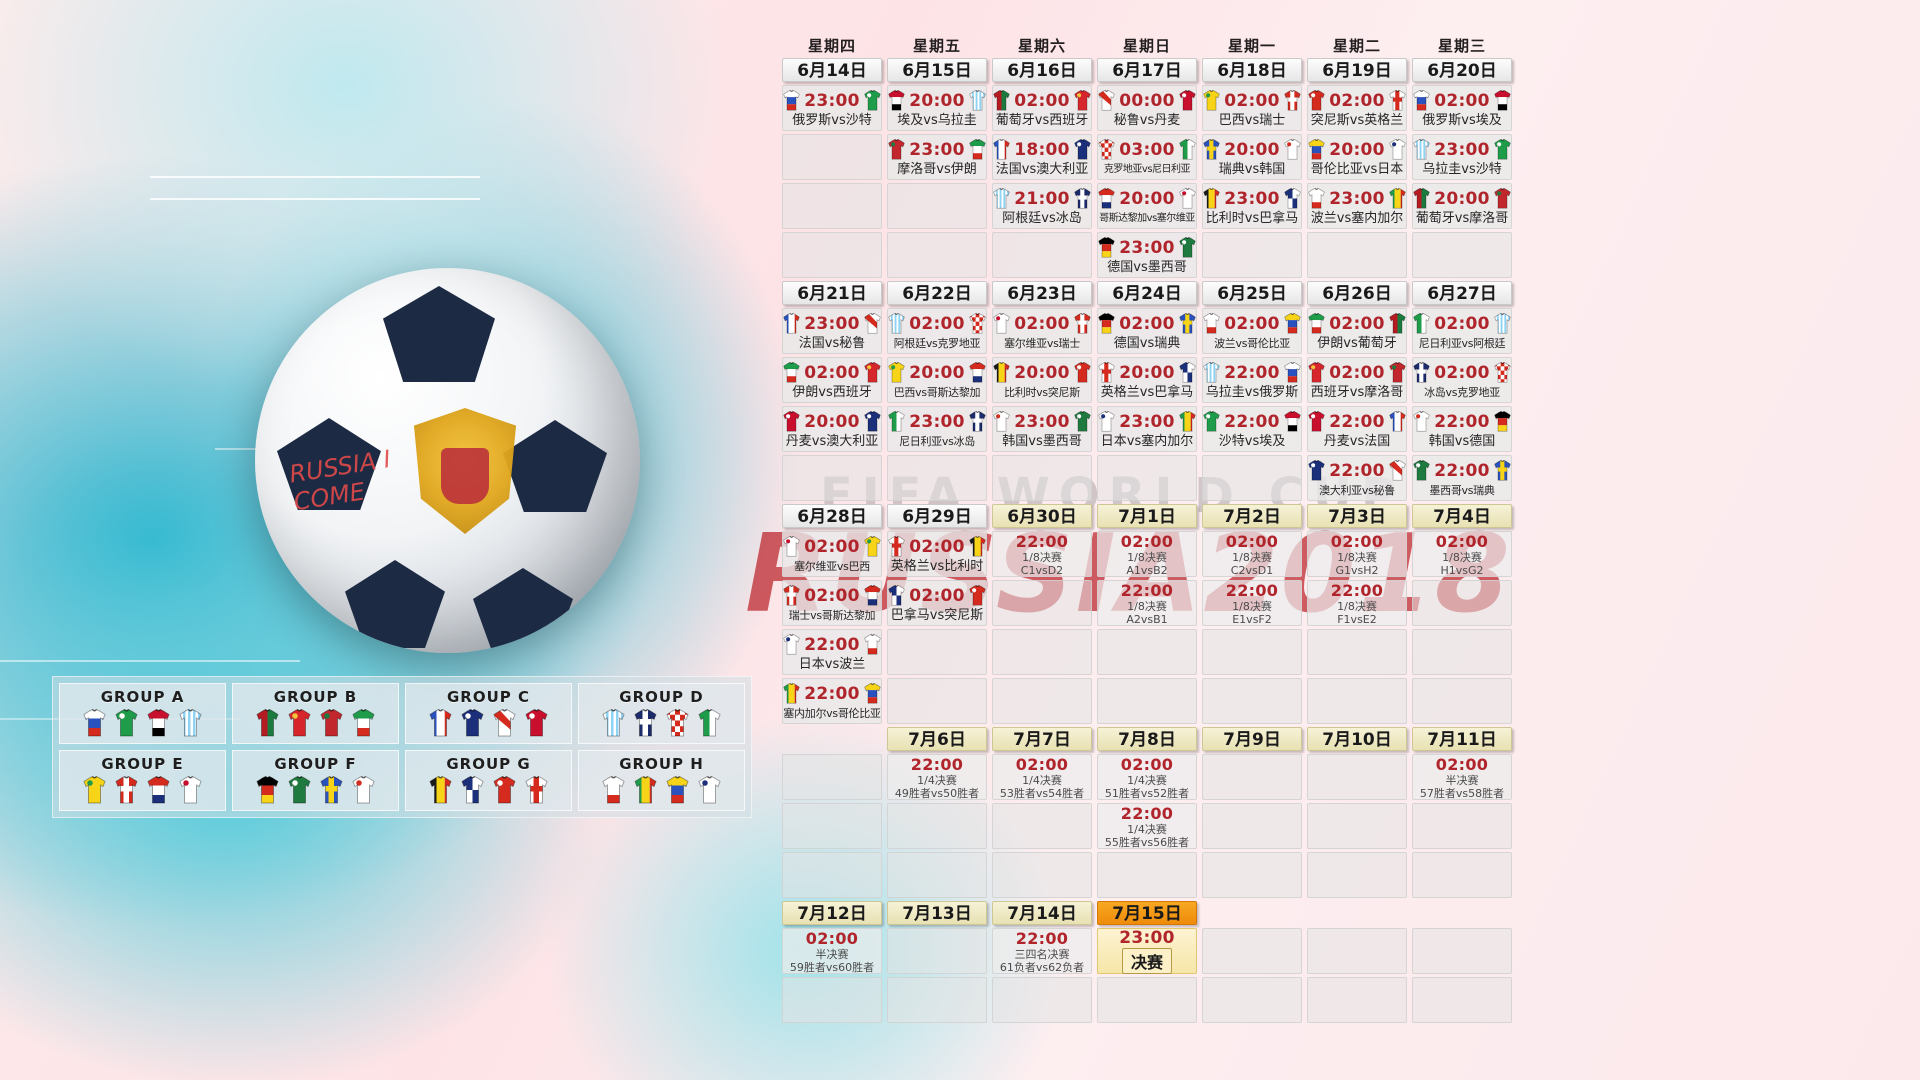  I want to click on date-header: 6月22日, so click(937, 293).